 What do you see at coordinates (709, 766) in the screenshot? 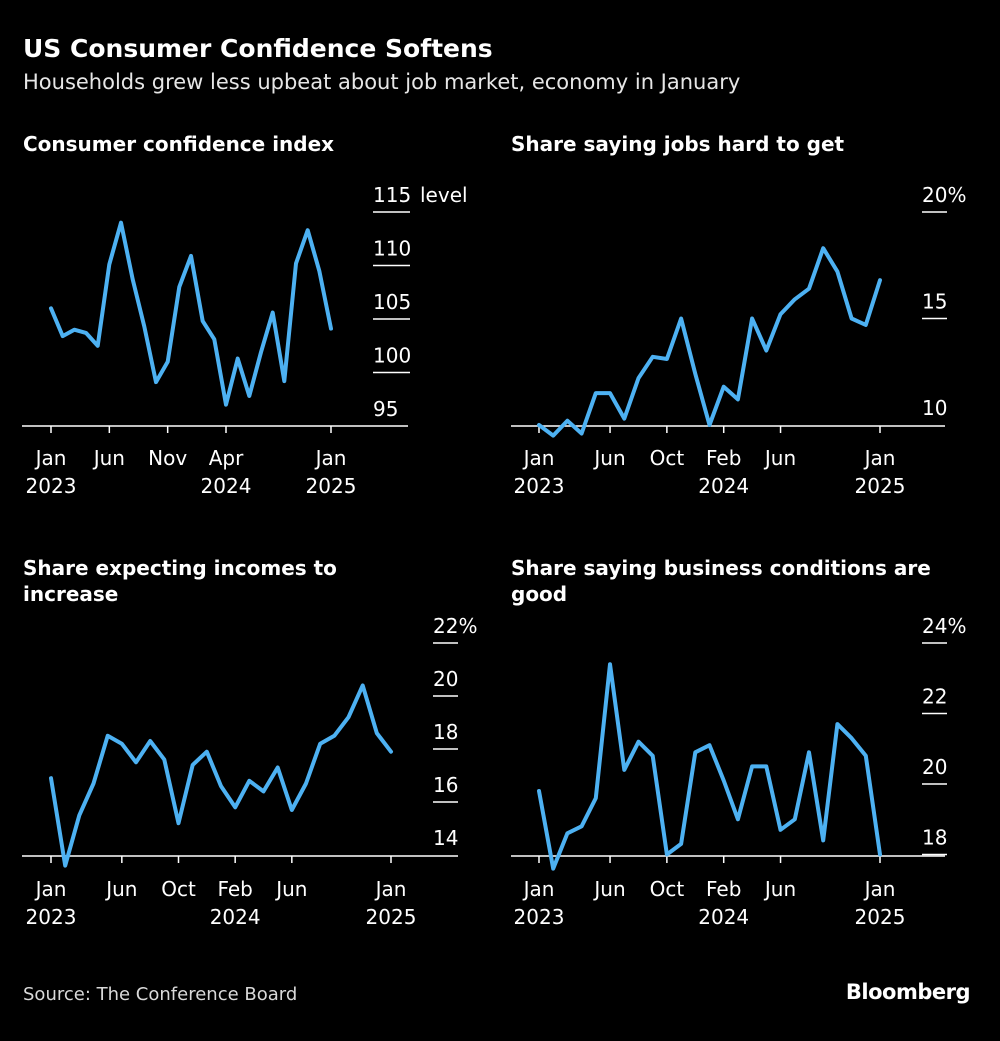
I see `series-line` at bounding box center [709, 766].